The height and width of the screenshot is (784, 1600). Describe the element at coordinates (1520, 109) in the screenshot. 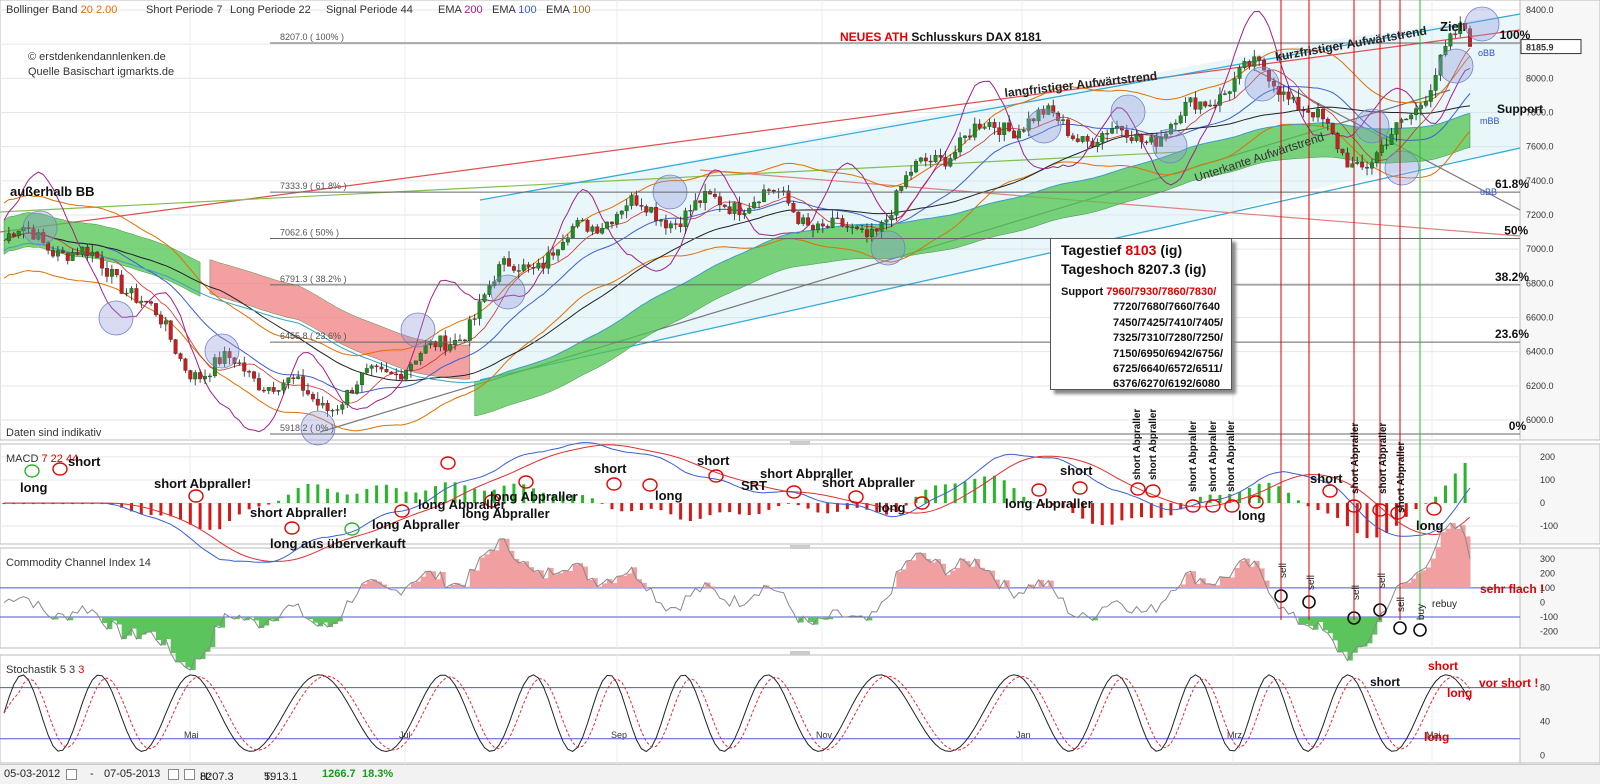

I see `label-support: Support` at that location.